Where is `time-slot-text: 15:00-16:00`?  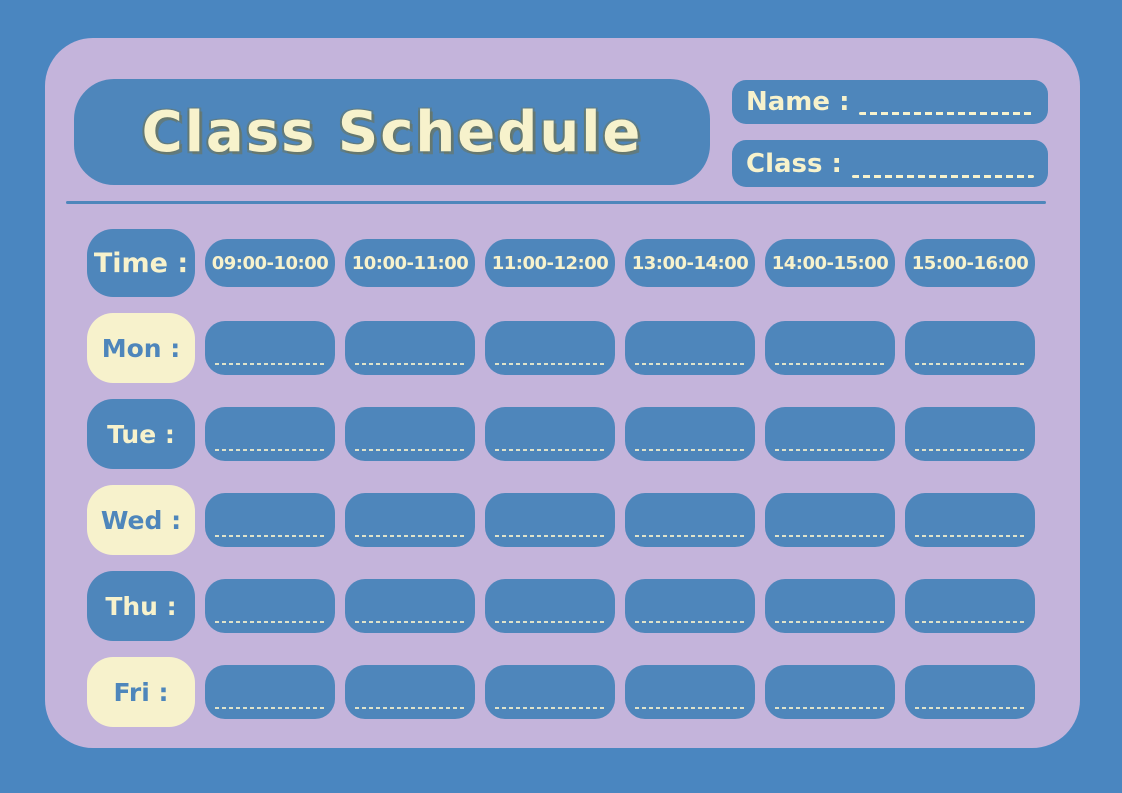
time-slot-text: 15:00-16:00 is located at coordinates (970, 263).